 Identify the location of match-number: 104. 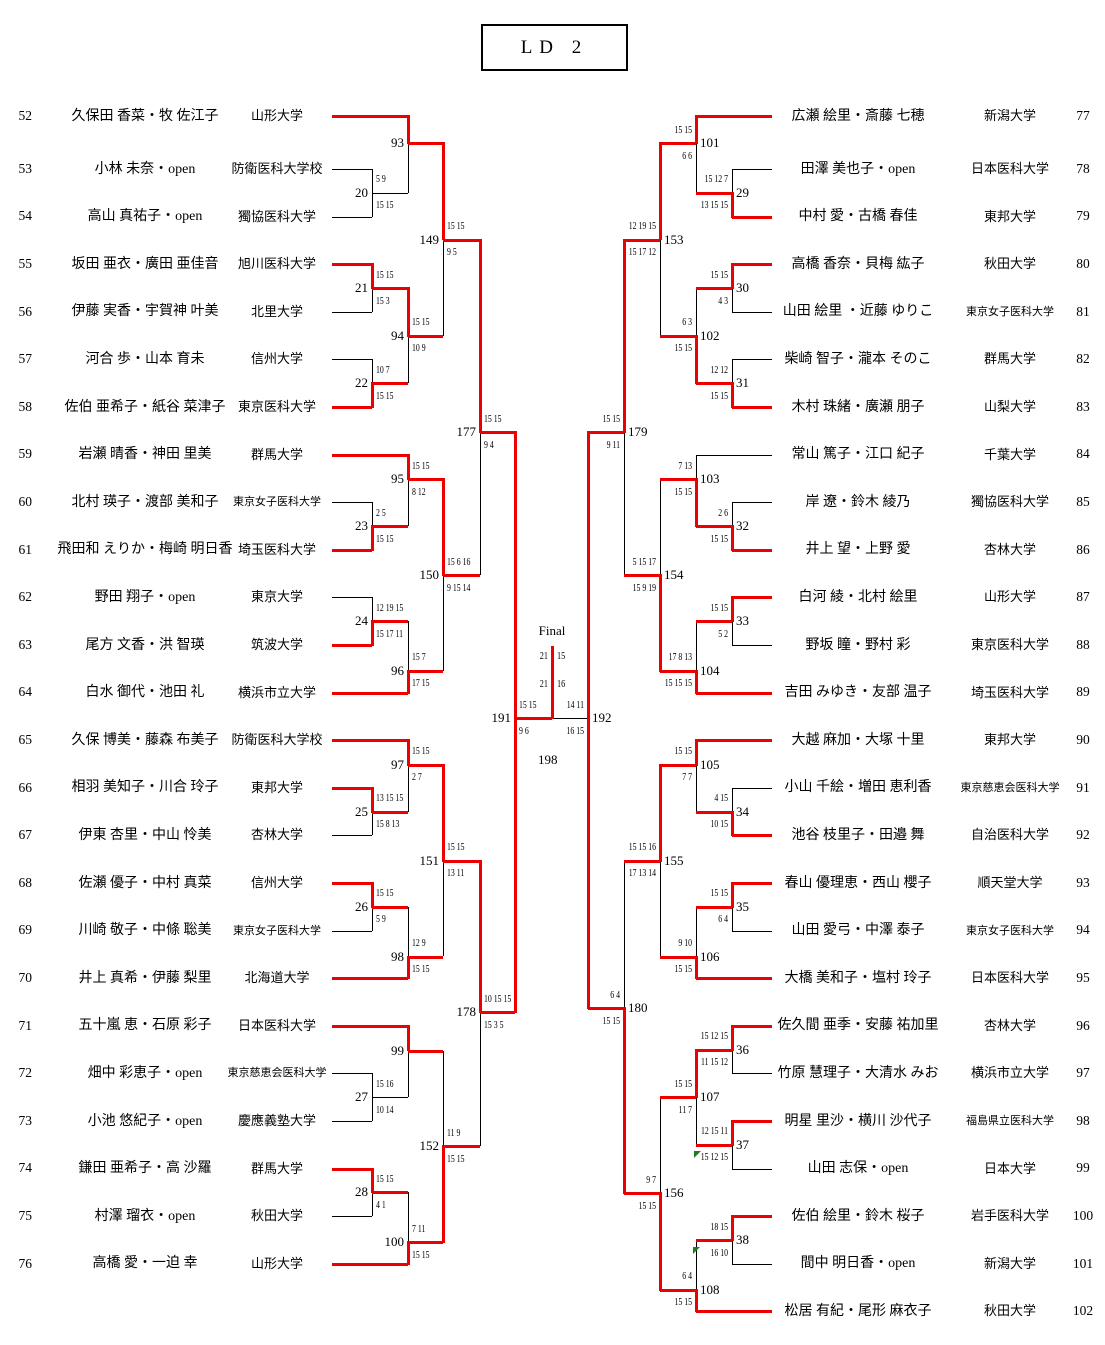
(710, 670).